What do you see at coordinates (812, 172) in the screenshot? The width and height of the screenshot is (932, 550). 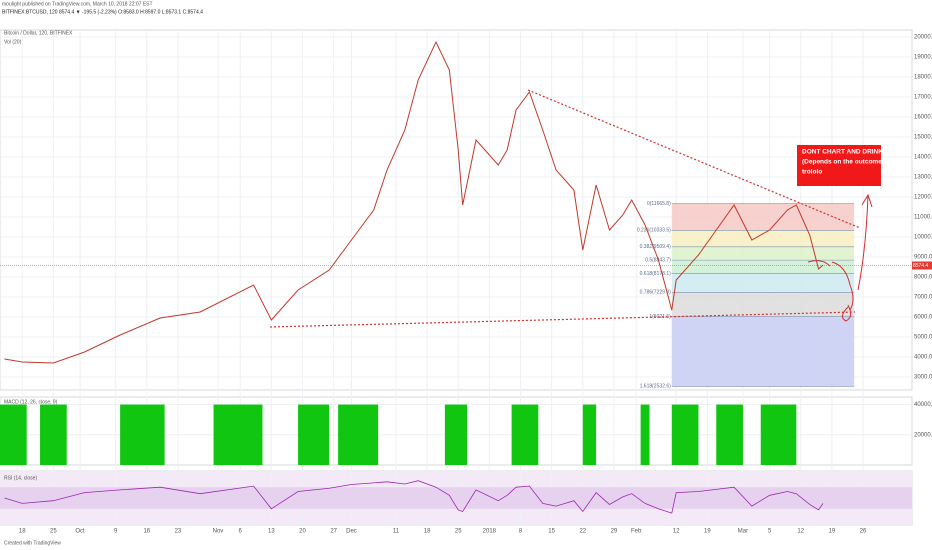 I see `annotation-text: trololo` at bounding box center [812, 172].